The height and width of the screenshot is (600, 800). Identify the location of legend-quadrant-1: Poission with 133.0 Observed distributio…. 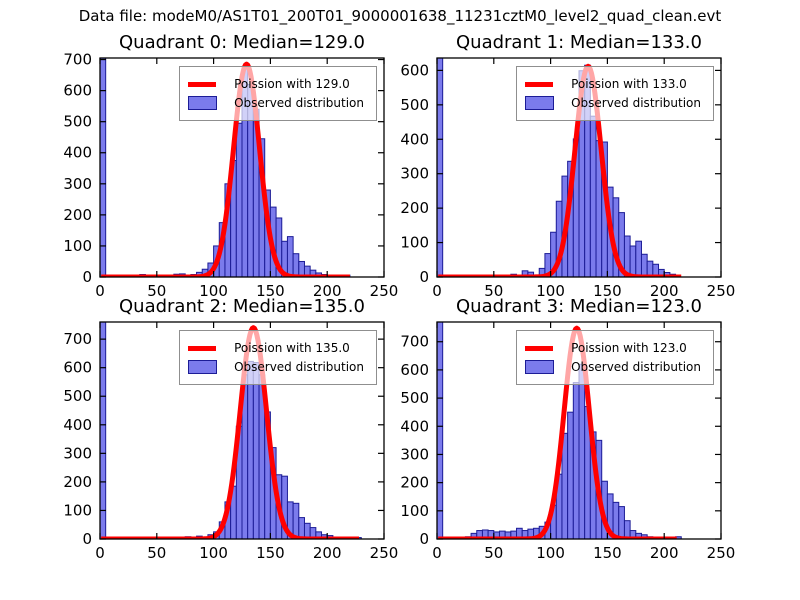
(615, 93).